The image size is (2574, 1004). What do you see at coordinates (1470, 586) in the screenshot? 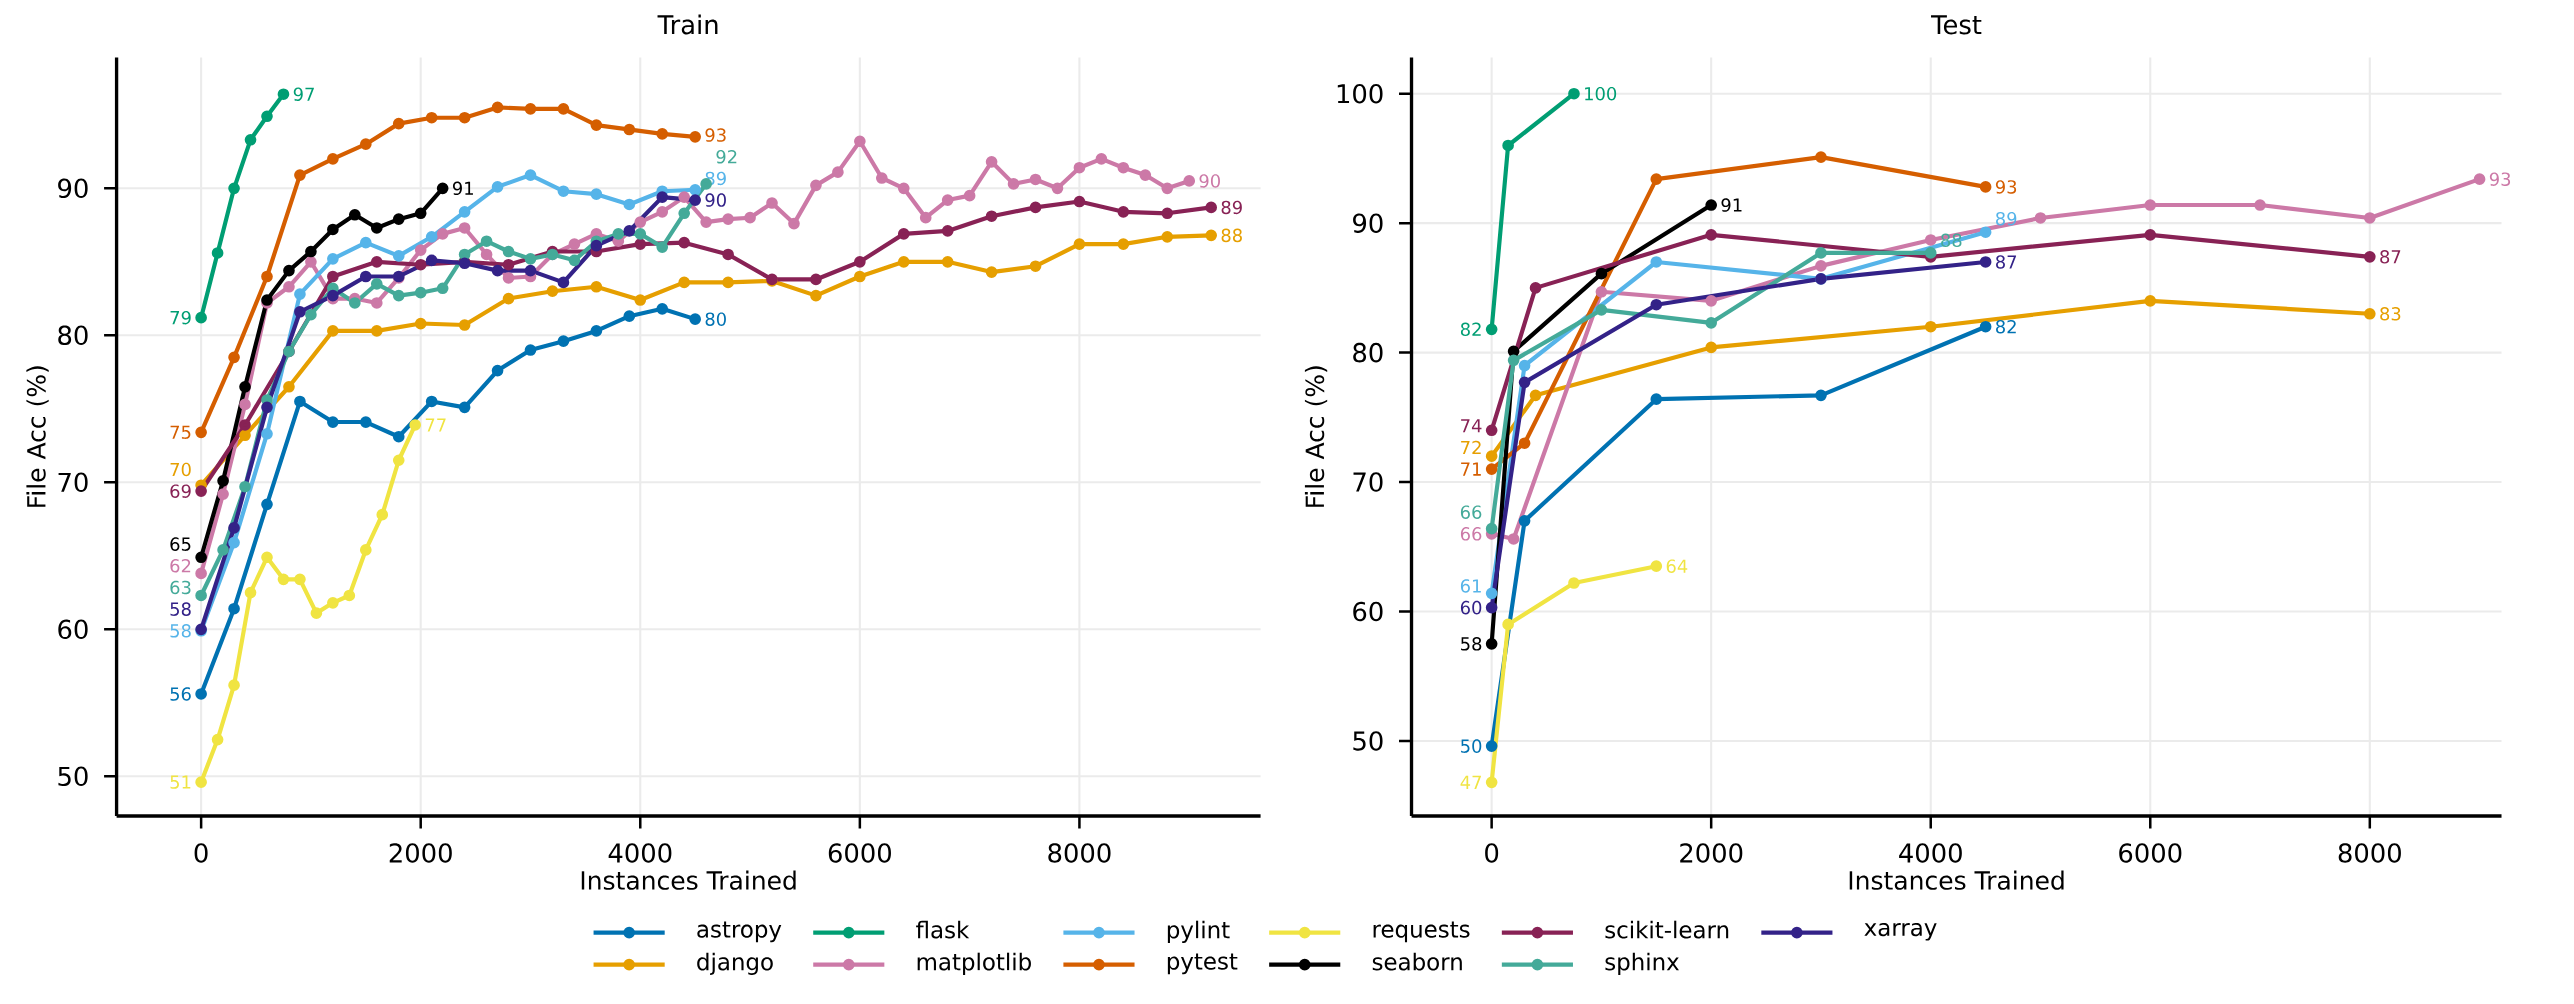
I see `annotation: 61` at bounding box center [1470, 586].